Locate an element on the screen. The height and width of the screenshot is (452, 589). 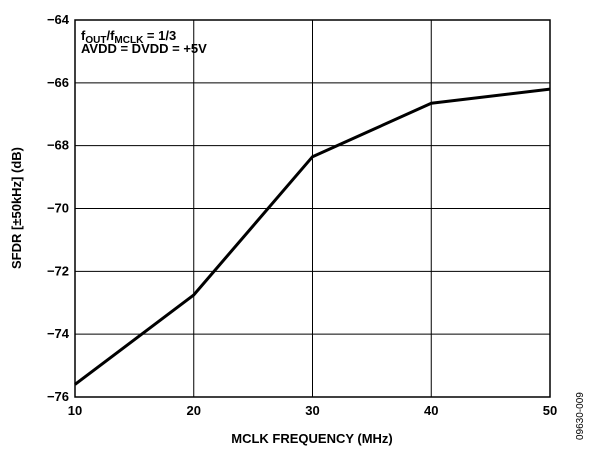
y-tick-labels: −64 −66 −68 −70 −72 −74 −76 is located at coordinates (58, 208).